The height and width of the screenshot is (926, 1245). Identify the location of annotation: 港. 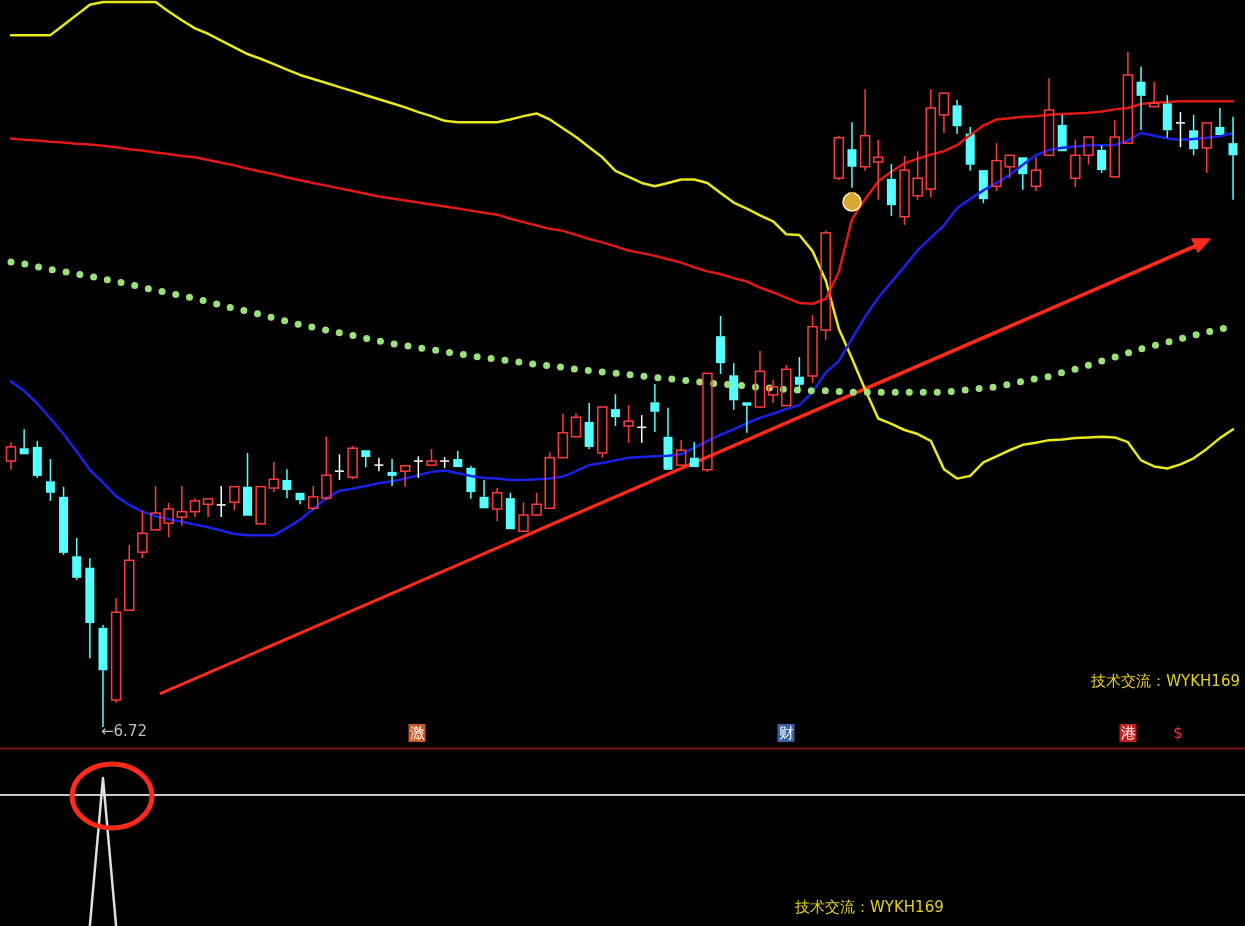
(1128, 733).